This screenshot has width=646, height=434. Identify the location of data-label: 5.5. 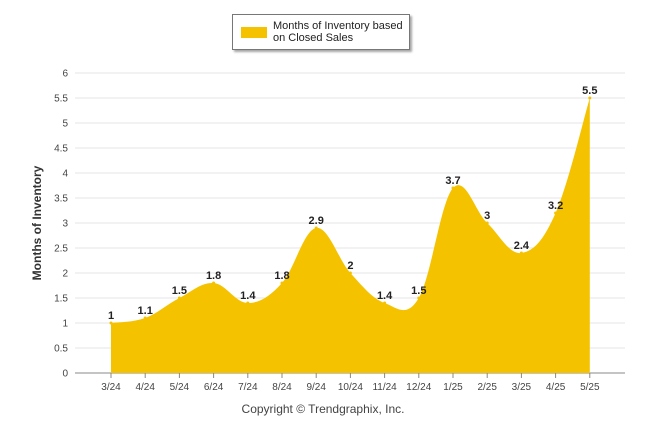
(589, 91).